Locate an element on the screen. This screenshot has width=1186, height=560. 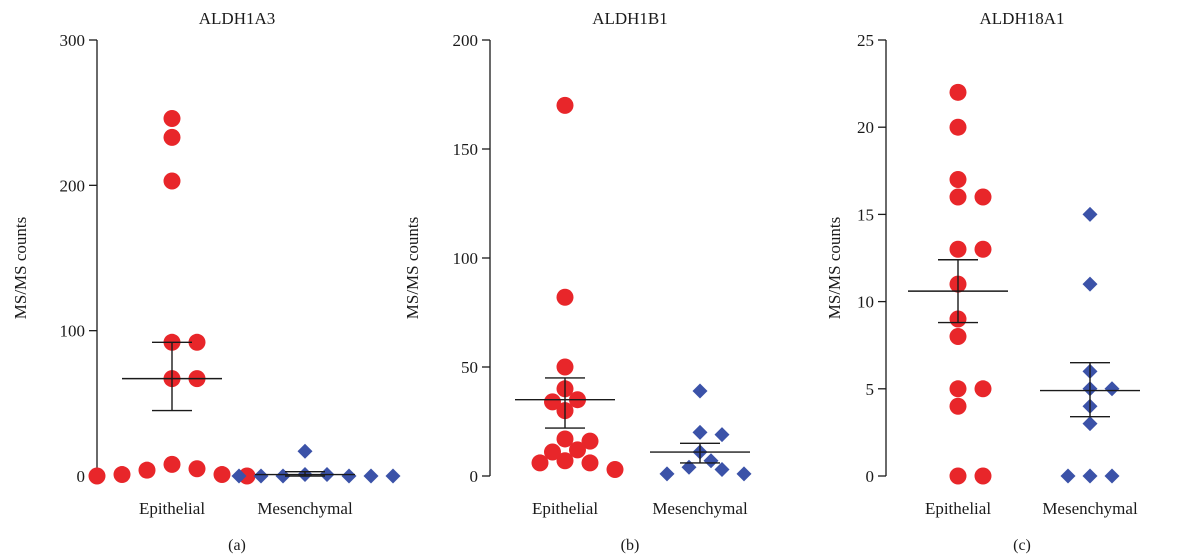
panel-3-x-category-label: Mesenchymal is located at coordinates (1090, 508).